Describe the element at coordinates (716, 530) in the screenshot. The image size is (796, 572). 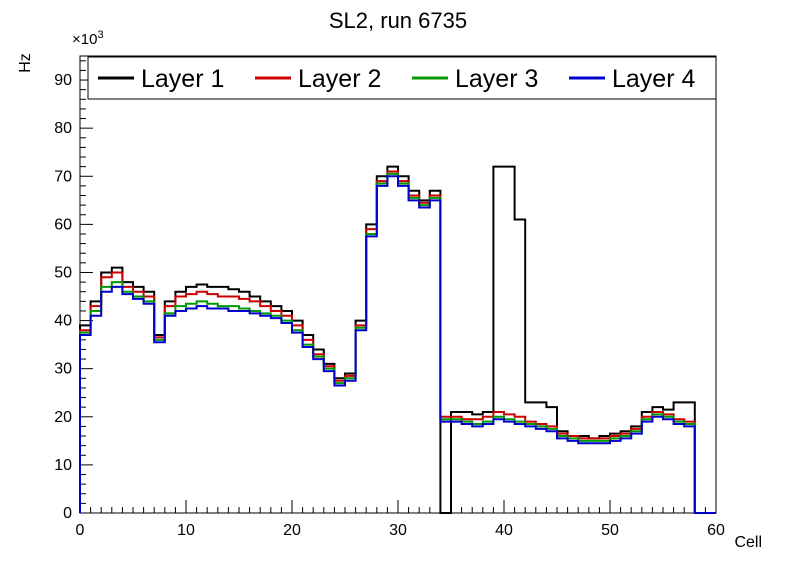
I see `x-tick-label: 60` at that location.